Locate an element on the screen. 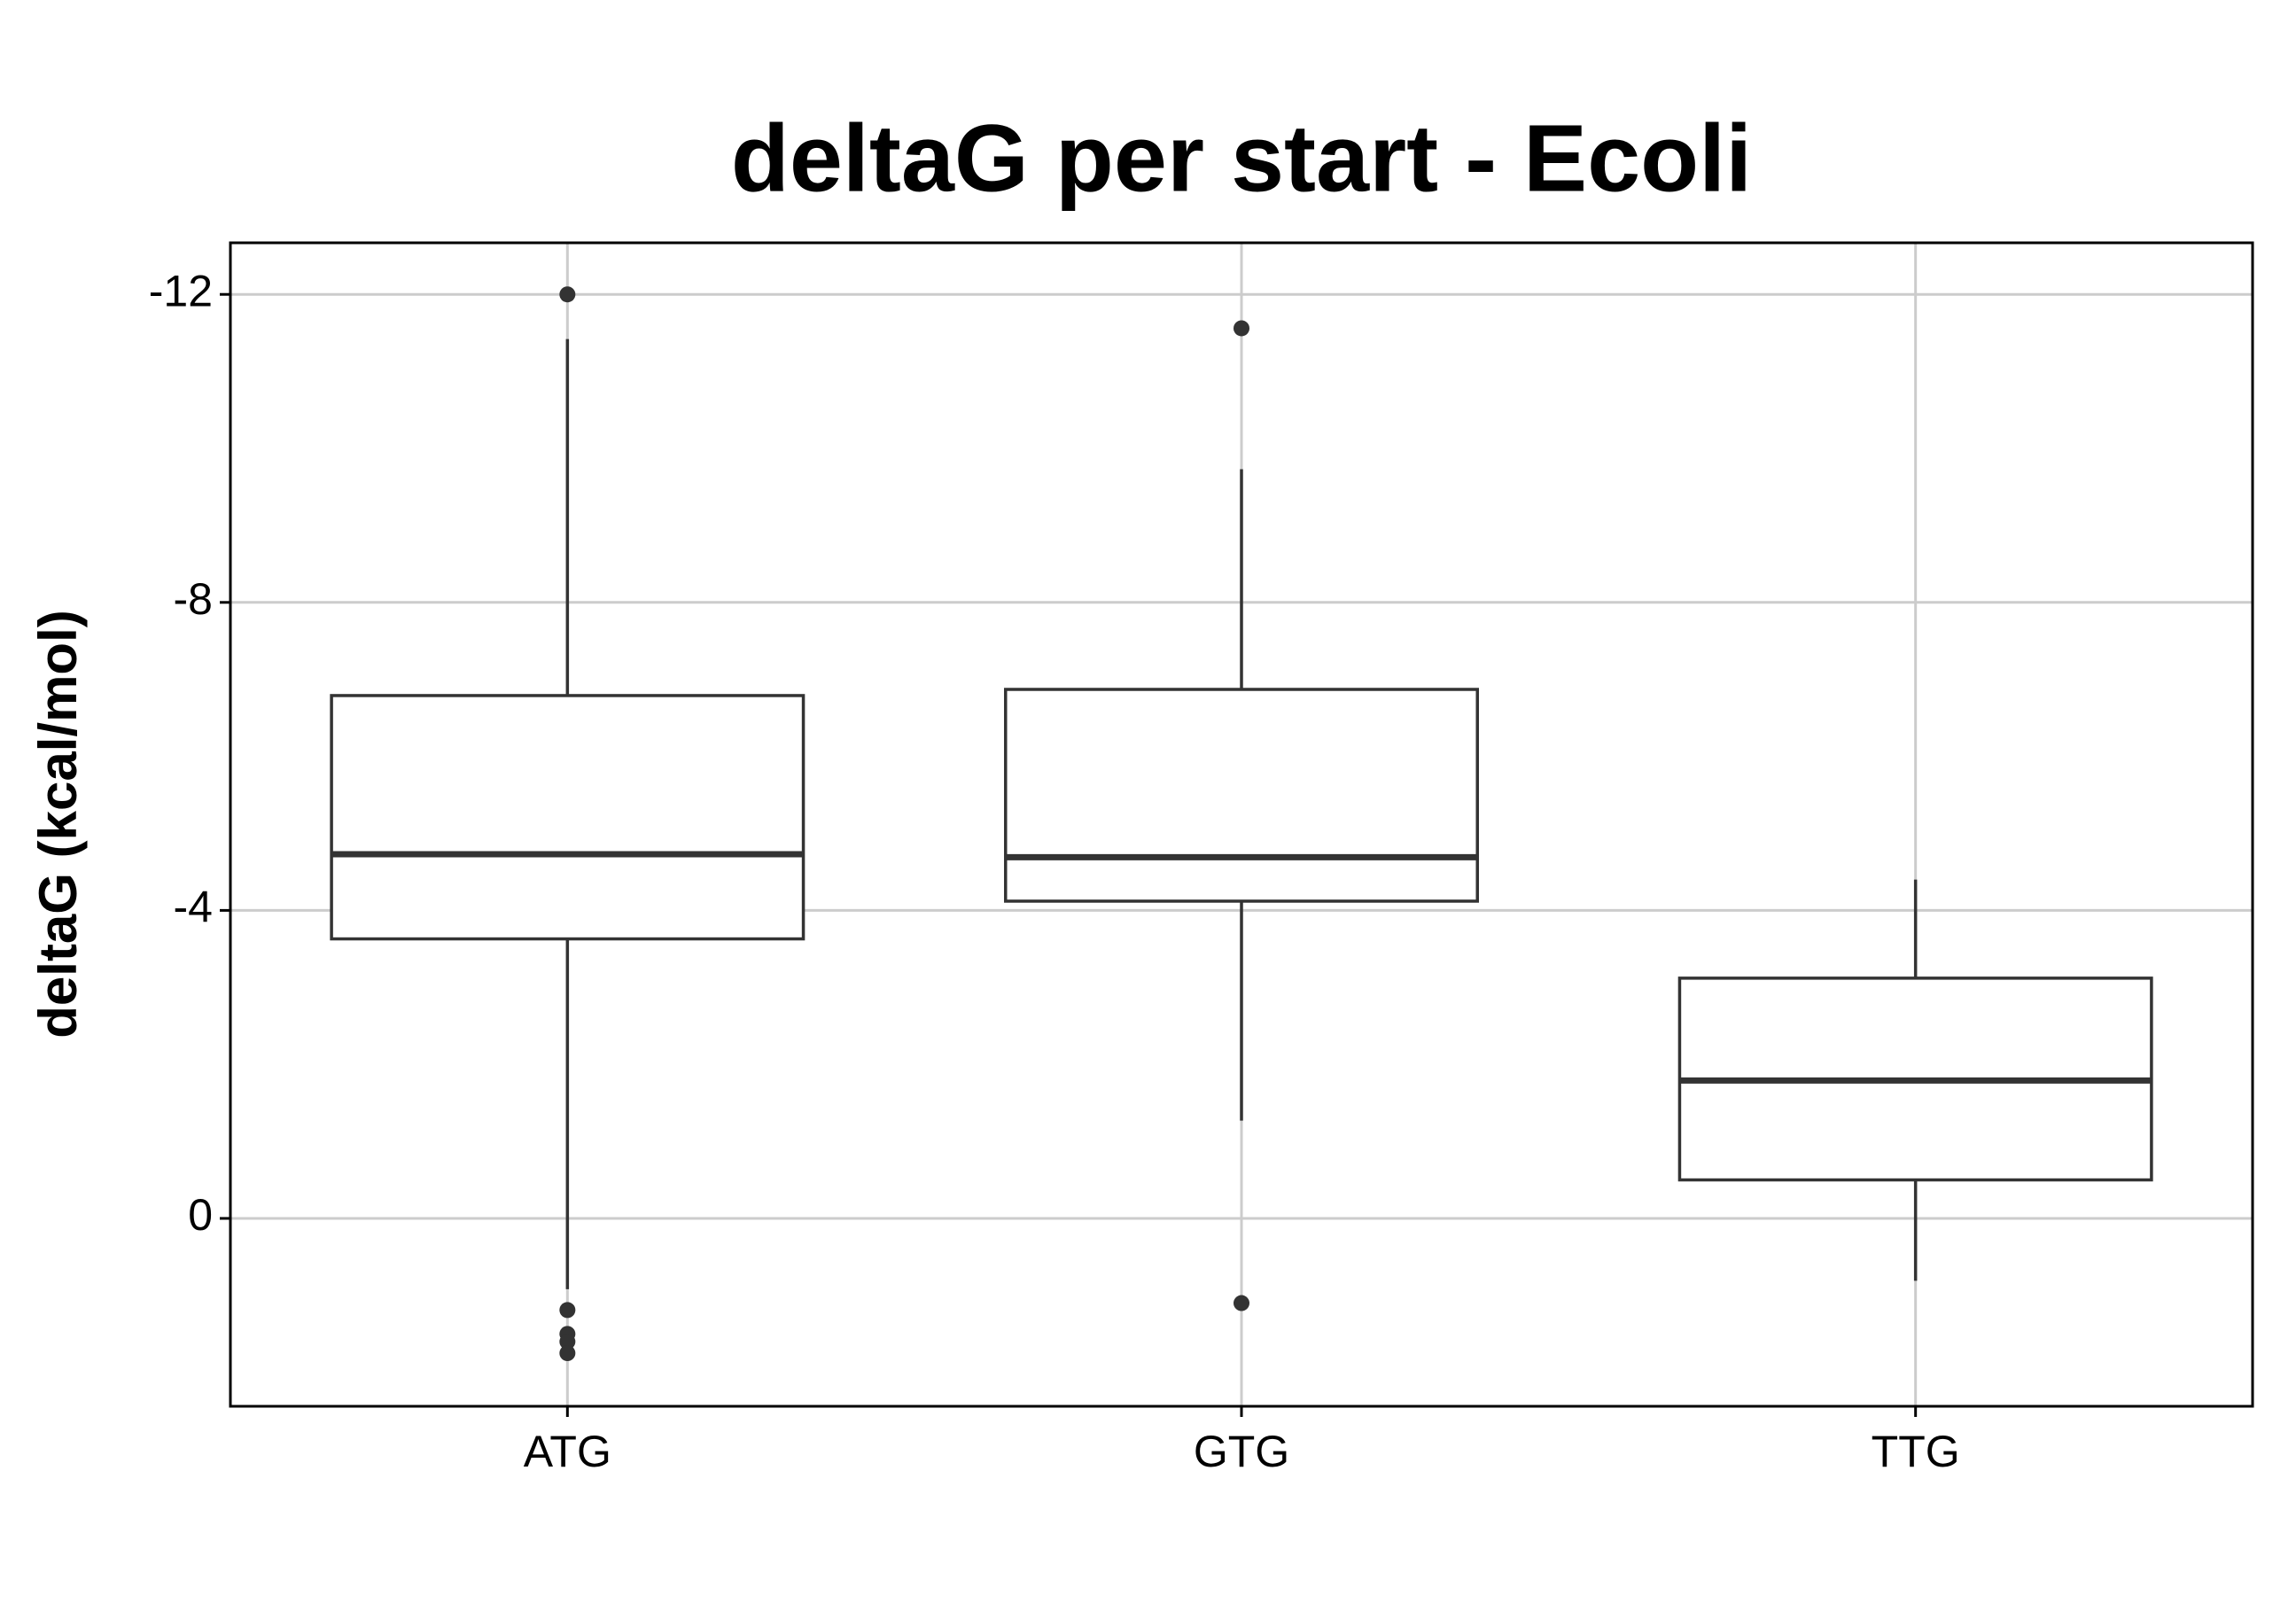  x-tick-label: TTG is located at coordinates (1916, 1451).